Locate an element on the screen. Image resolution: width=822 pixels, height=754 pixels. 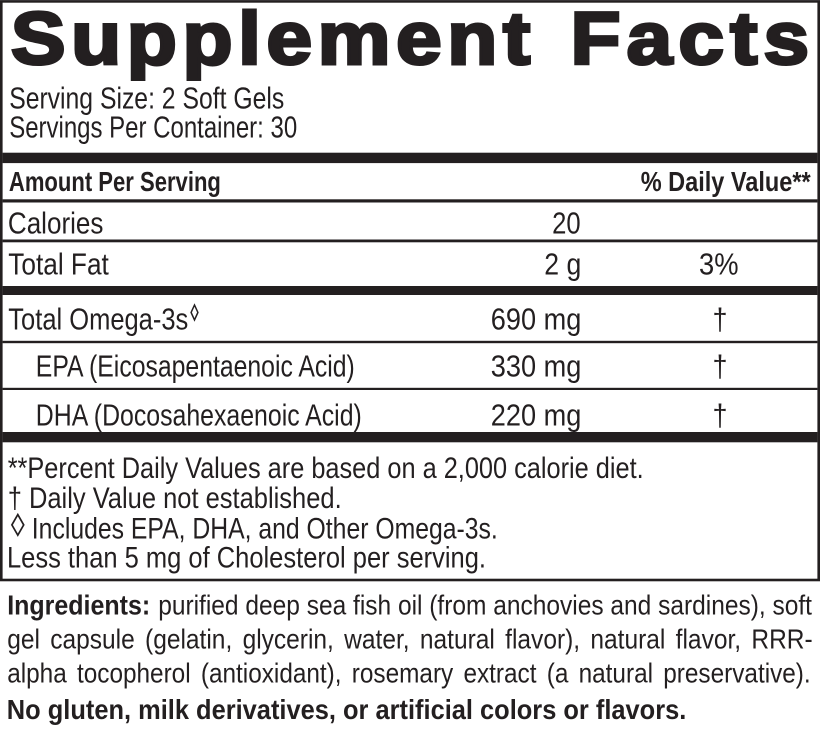
svg-text:Includes EPA, DHA, and Other O: Includes EPA, DHA, and Other Omega-3s. is located at coordinates (265, 529).